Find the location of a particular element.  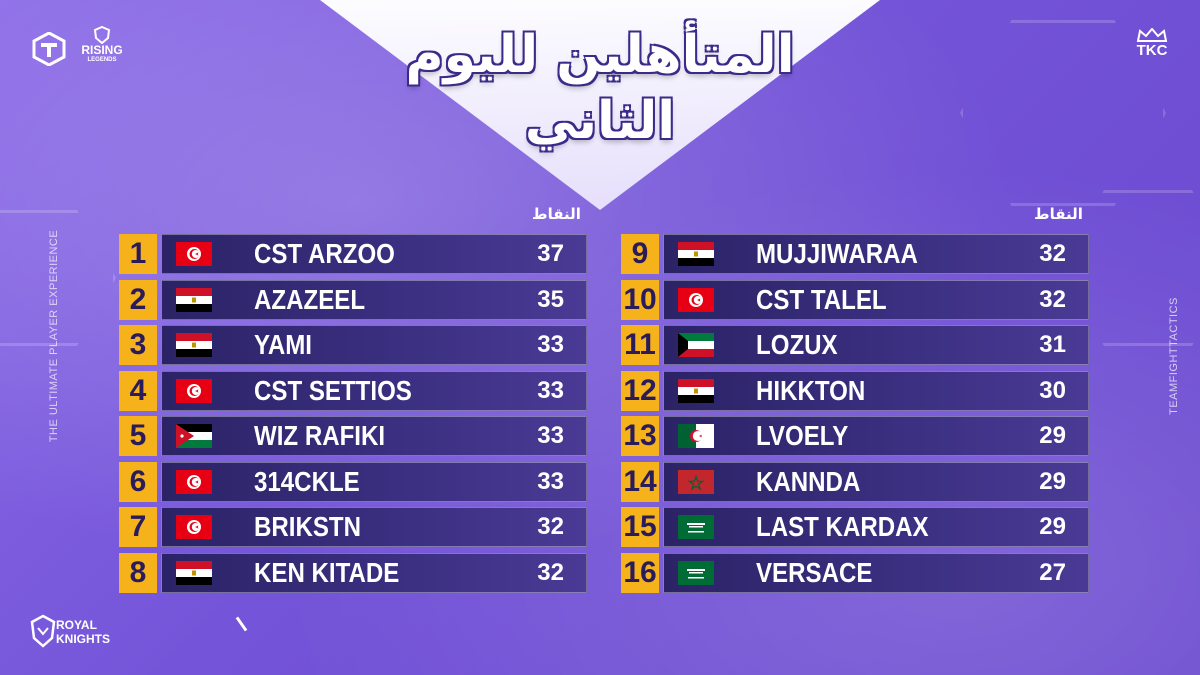

player-name: MUJJIWARAA is located at coordinates (837, 253).